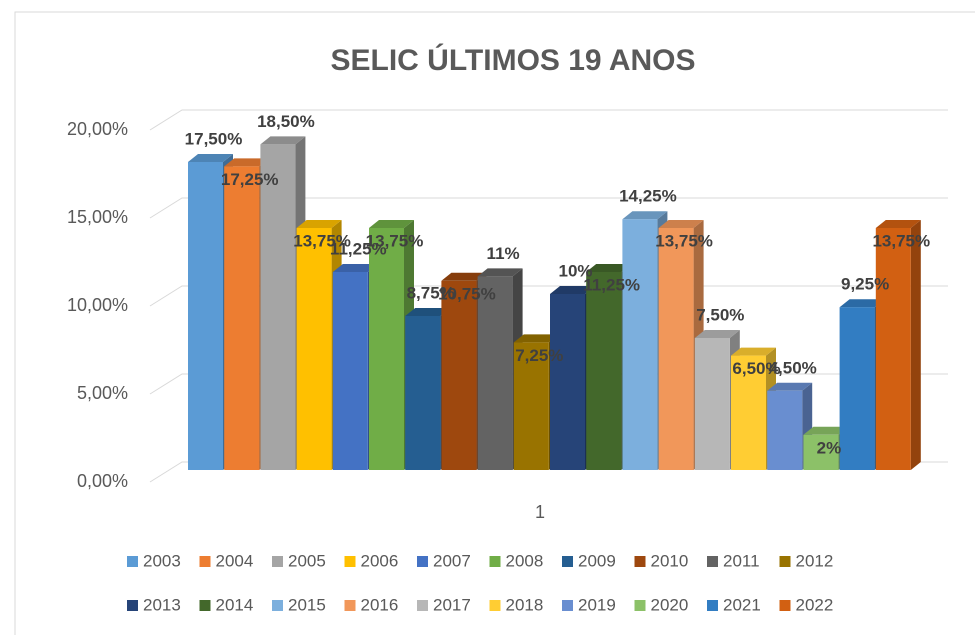  Describe the element at coordinates (793, 367) in the screenshot. I see `data-label: 4,50%` at that location.